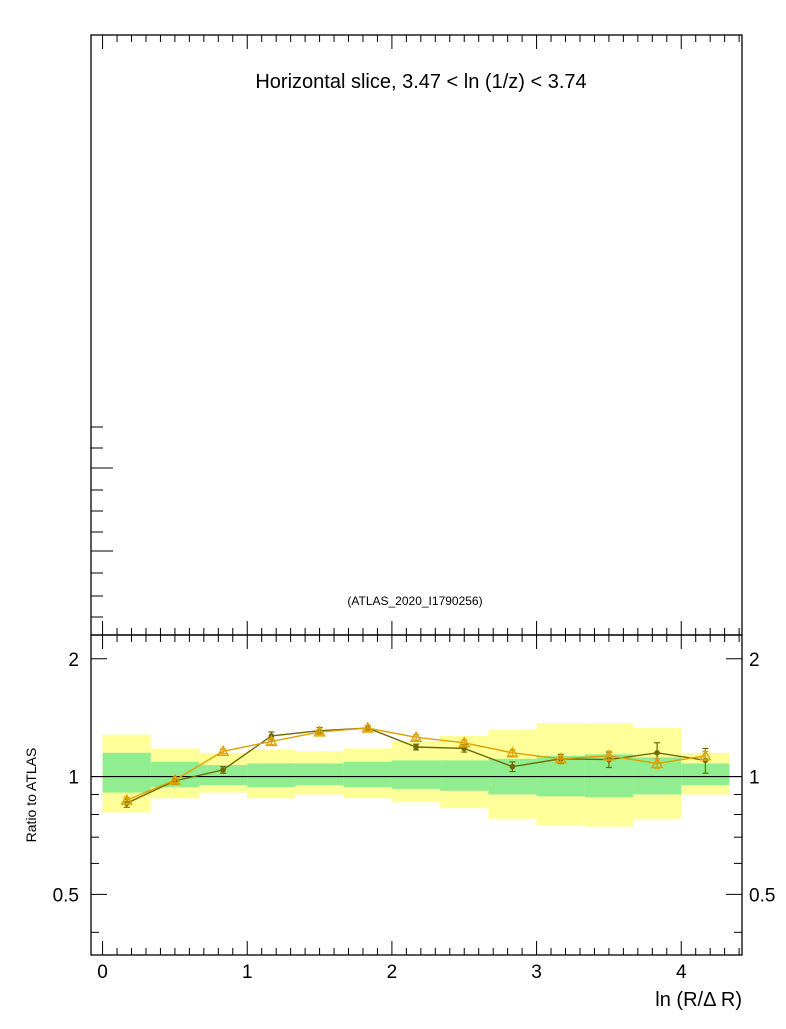  Describe the element at coordinates (754, 778) in the screenshot. I see `y-tick-label-right: 1` at that location.